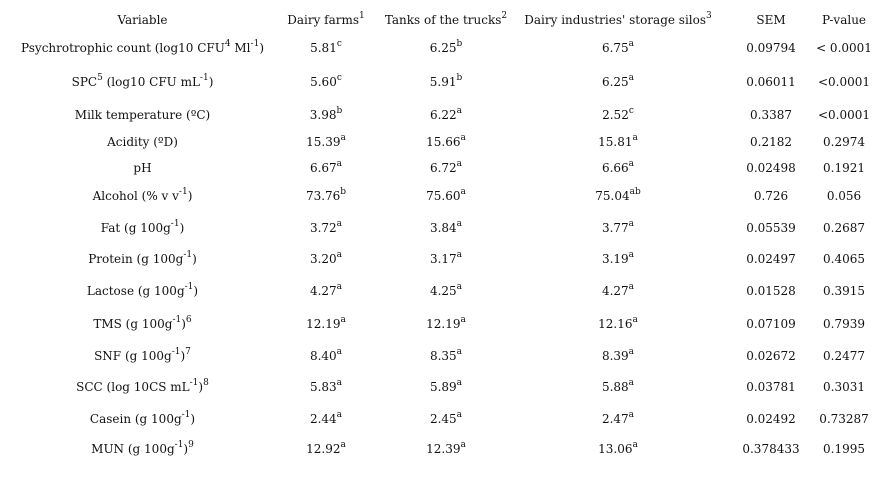  Describe the element at coordinates (446, 82) in the screenshot. I see `cell-tanks-of-trucks: 5.91b` at that location.